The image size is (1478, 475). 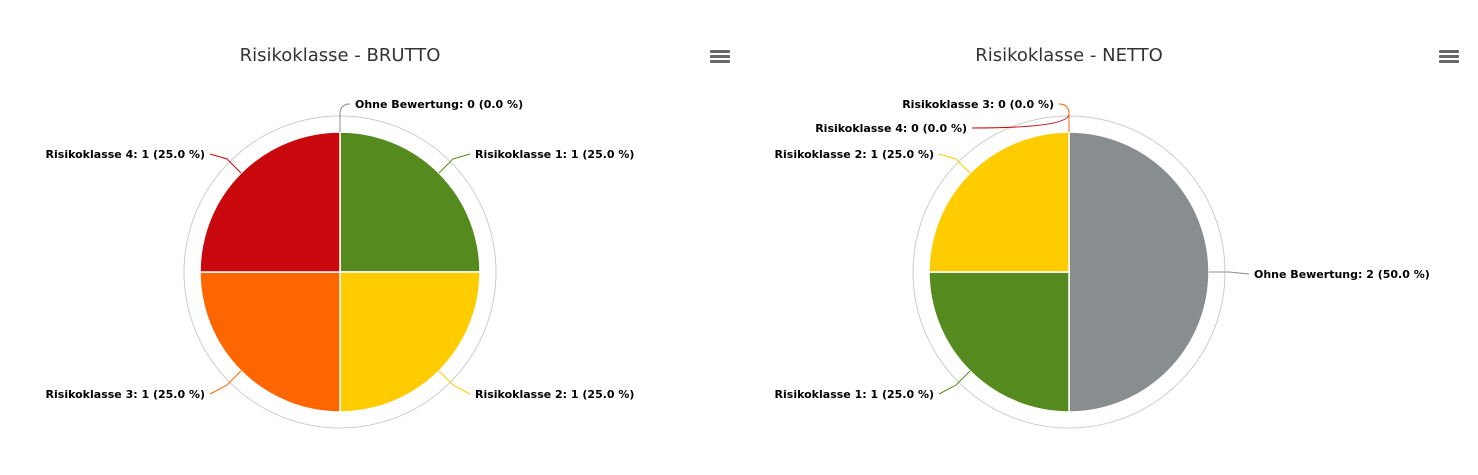 What do you see at coordinates (340, 55) in the screenshot?
I see `chart-title: Risikoklasse - BRUTTO` at bounding box center [340, 55].